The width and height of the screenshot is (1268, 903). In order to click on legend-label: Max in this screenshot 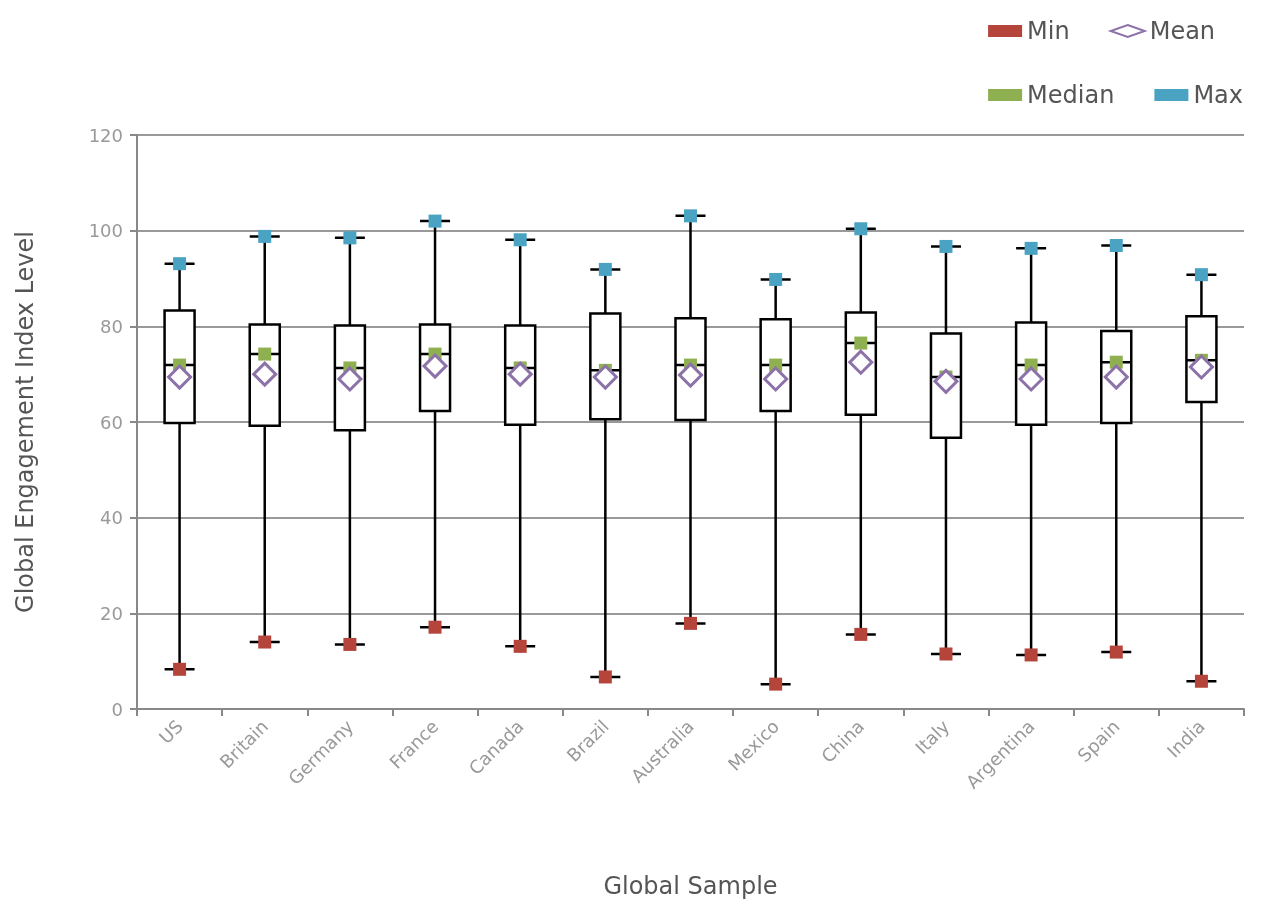, I will do `click(1218, 95)`.